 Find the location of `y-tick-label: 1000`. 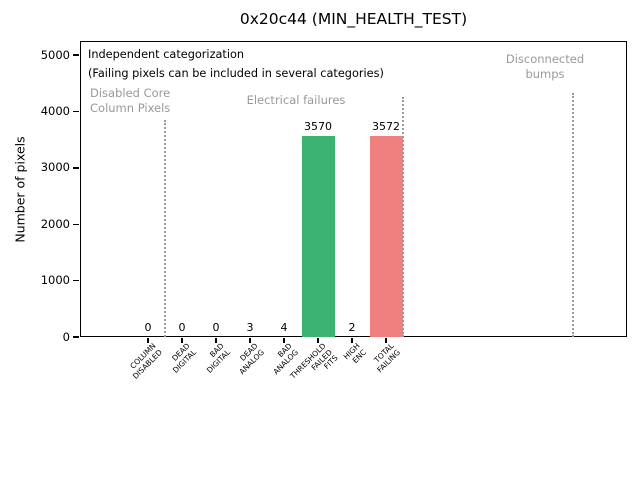

y-tick-label: 1000 is located at coordinates (55, 280).